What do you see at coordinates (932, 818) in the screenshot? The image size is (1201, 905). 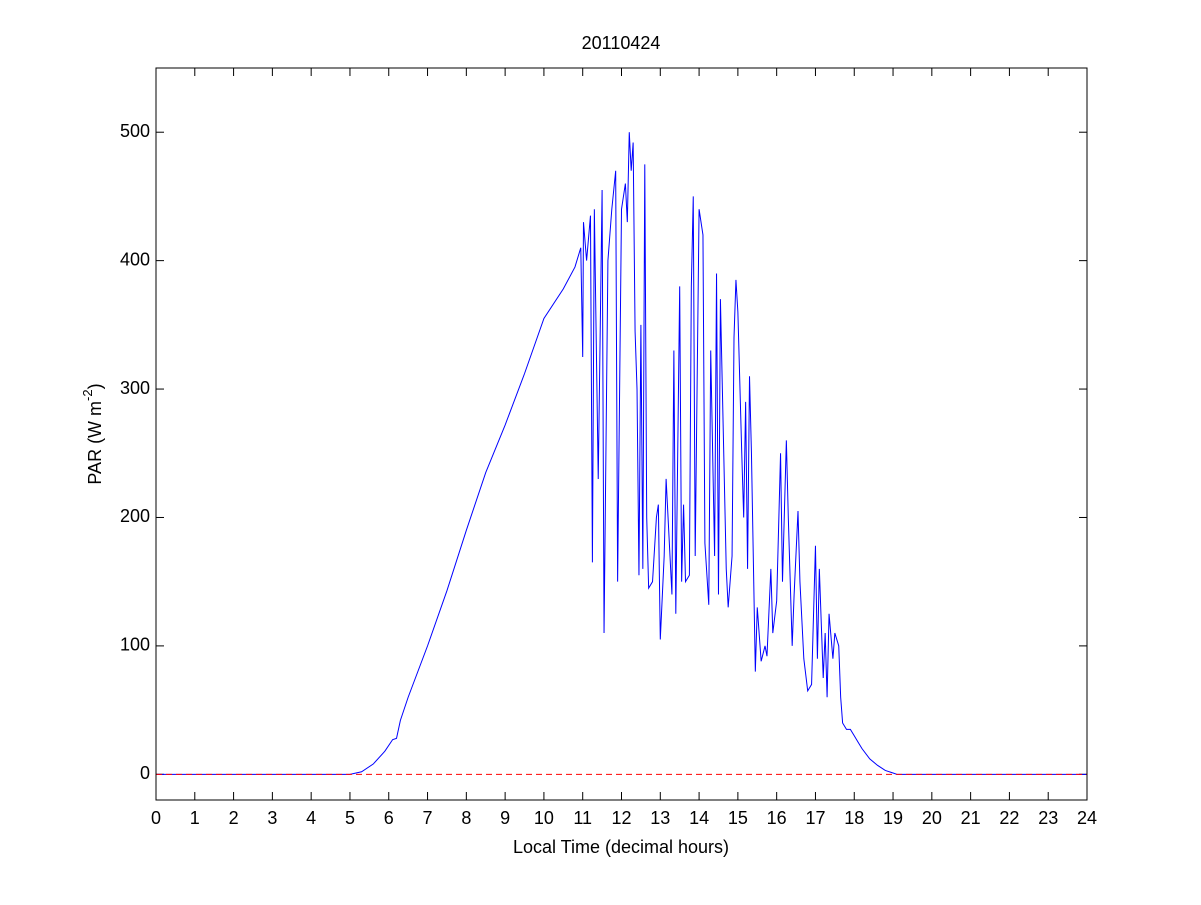 I see `x-tick-label: 20` at bounding box center [932, 818].